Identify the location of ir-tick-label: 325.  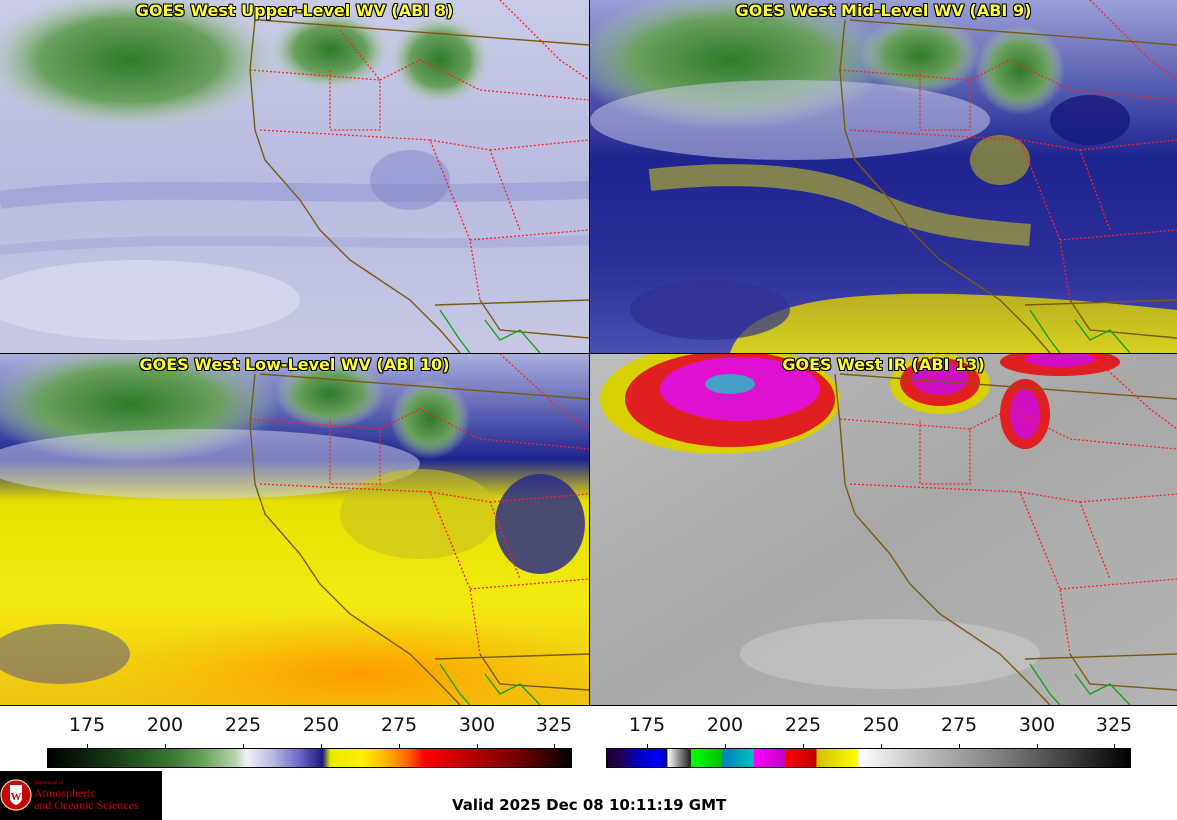
(1114, 725).